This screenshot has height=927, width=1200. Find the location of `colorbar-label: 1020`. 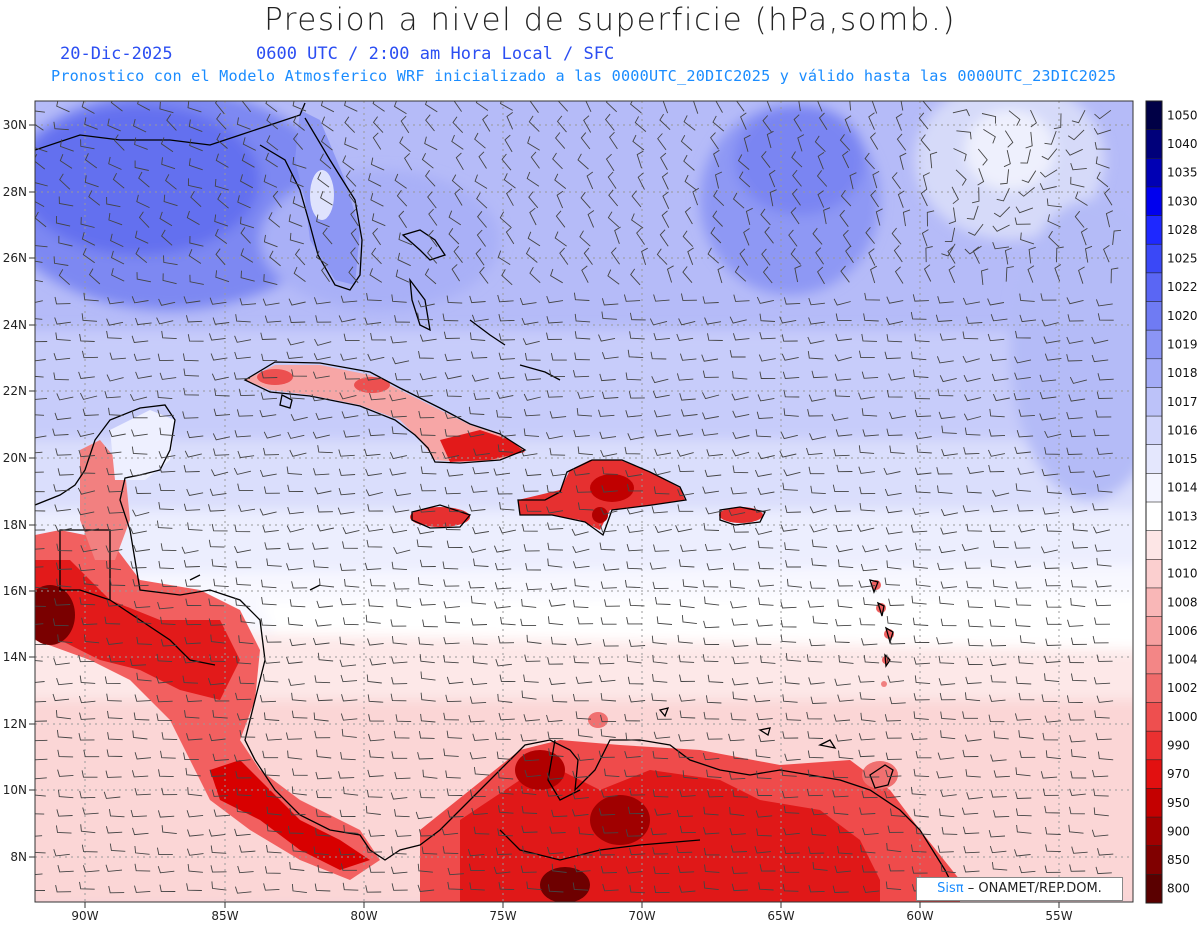

colorbar-label: 1020 is located at coordinates (1182, 316).